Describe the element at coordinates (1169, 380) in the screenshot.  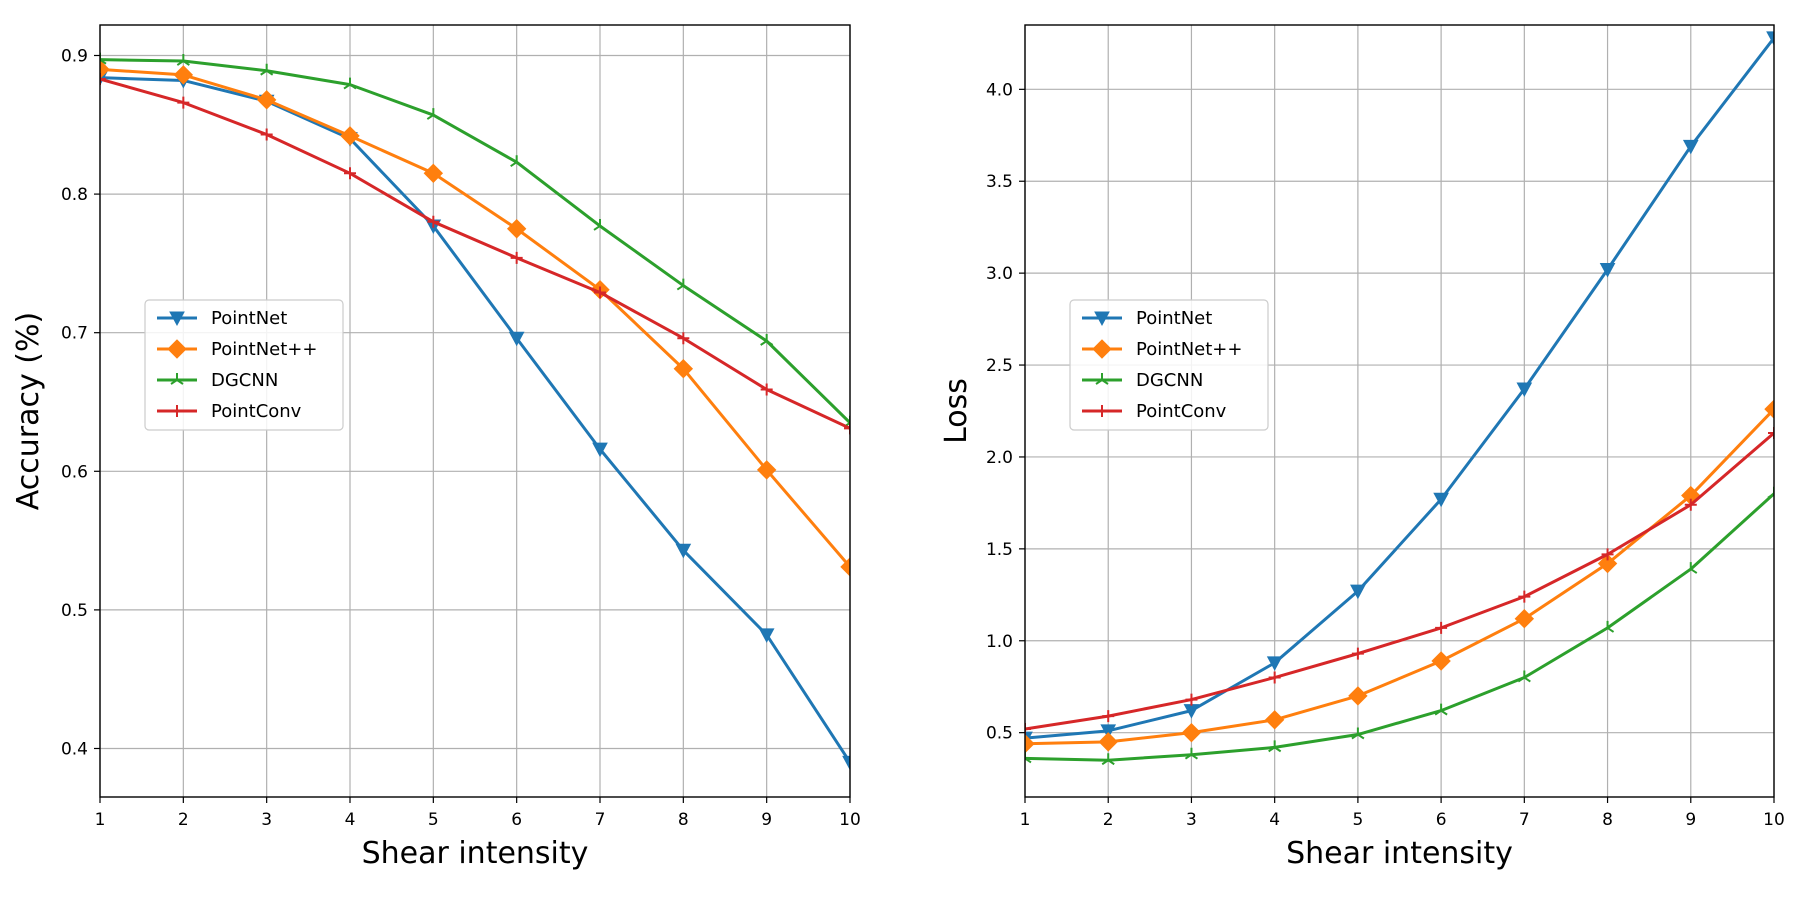
I see `legend-label: DGCNN` at that location.